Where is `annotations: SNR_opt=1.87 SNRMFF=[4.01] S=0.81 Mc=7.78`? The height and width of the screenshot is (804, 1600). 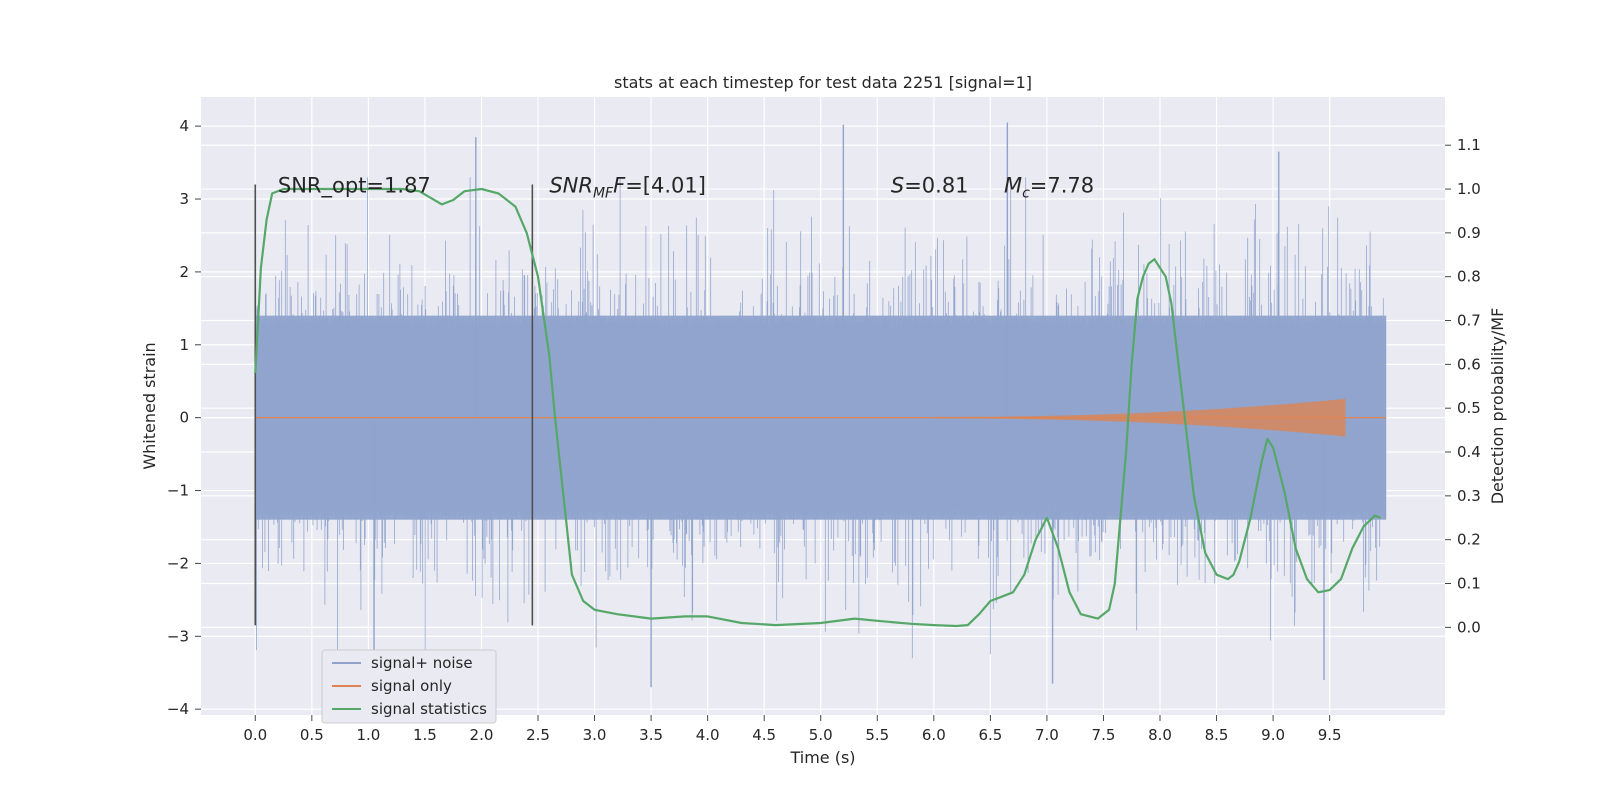
annotations: SNR_opt=1.87 SNRMFF=[4.01] S=0.81 Mc=7.78 is located at coordinates (686, 187).